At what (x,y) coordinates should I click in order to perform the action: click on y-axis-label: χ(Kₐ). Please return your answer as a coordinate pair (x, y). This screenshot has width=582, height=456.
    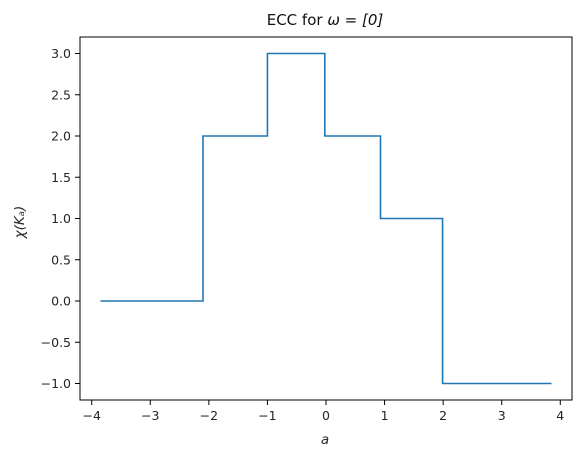
    Looking at the image, I should click on (20, 223).